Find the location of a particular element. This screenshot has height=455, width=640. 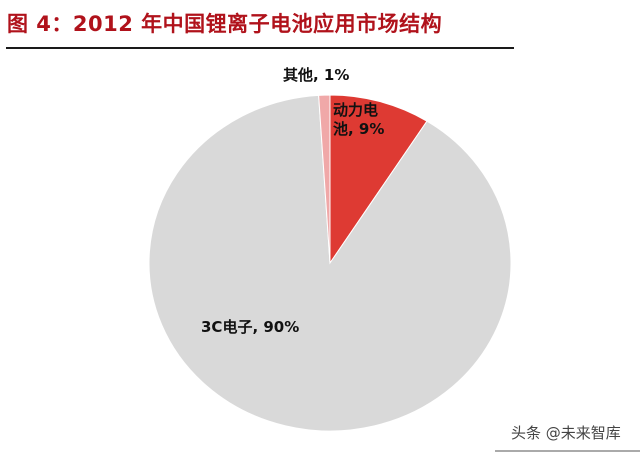

watermark: 头条 @未来智库 is located at coordinates (566, 433).